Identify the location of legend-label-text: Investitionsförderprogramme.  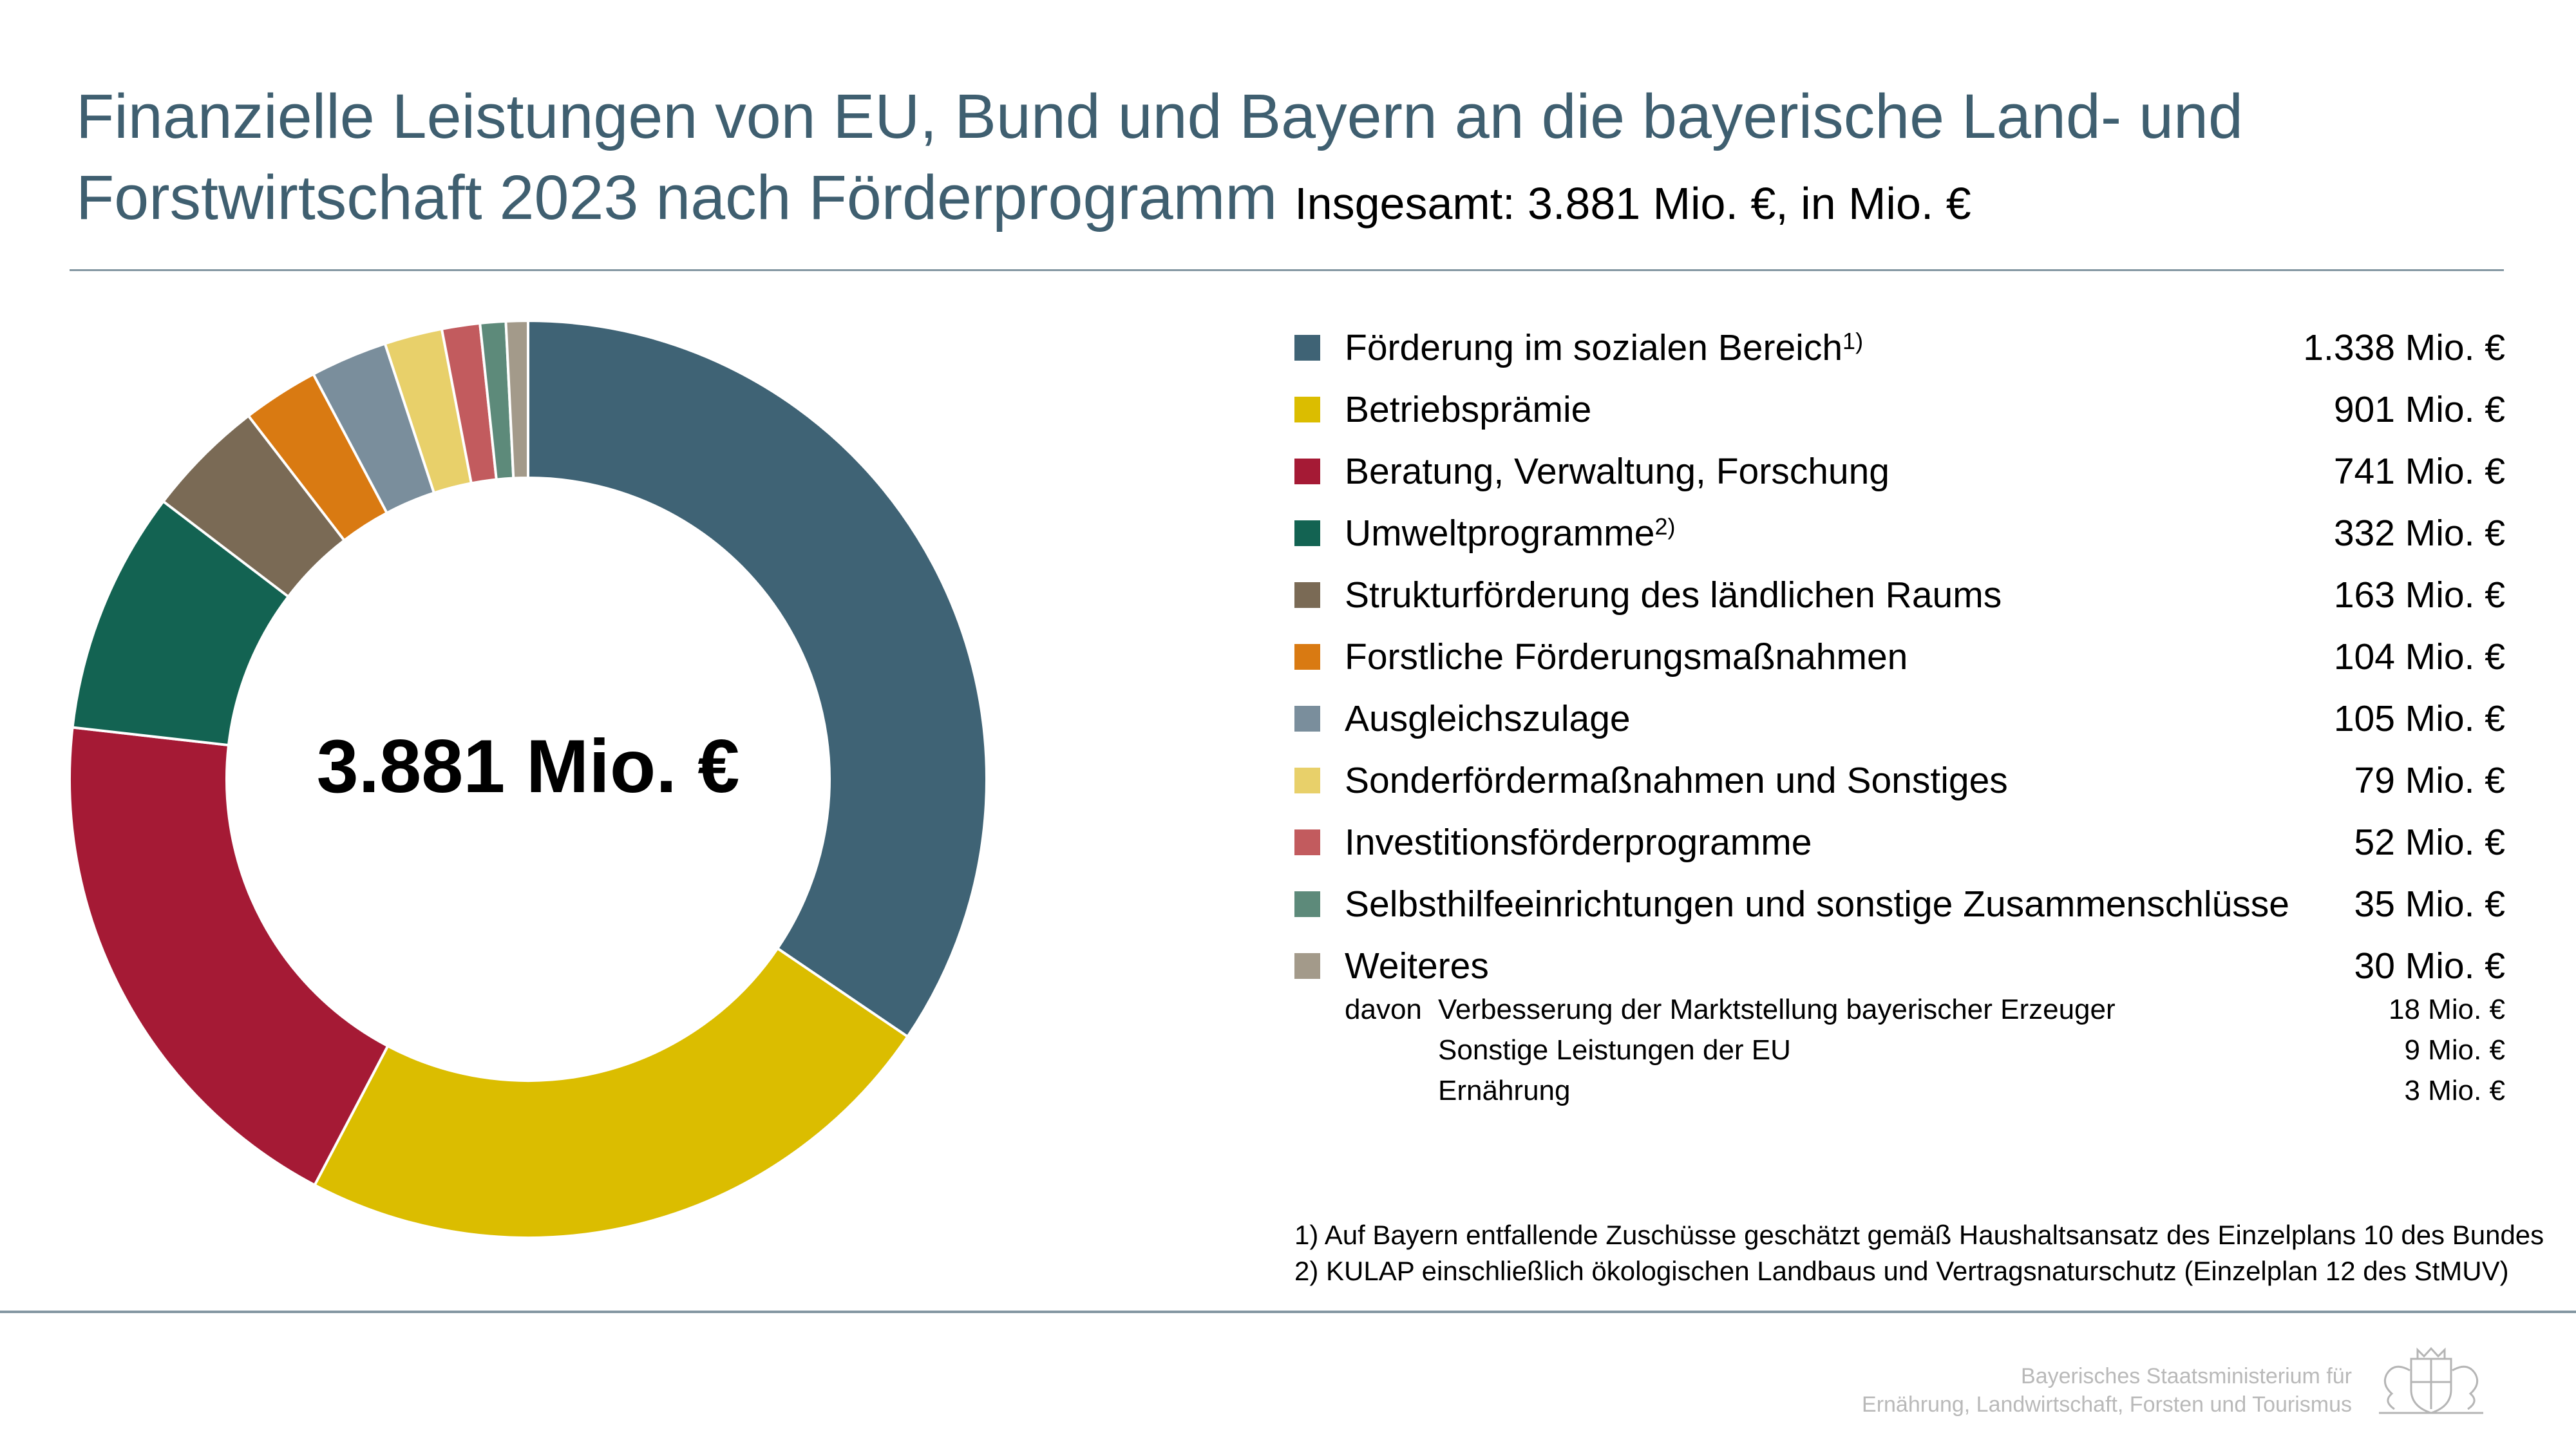
(1578, 843).